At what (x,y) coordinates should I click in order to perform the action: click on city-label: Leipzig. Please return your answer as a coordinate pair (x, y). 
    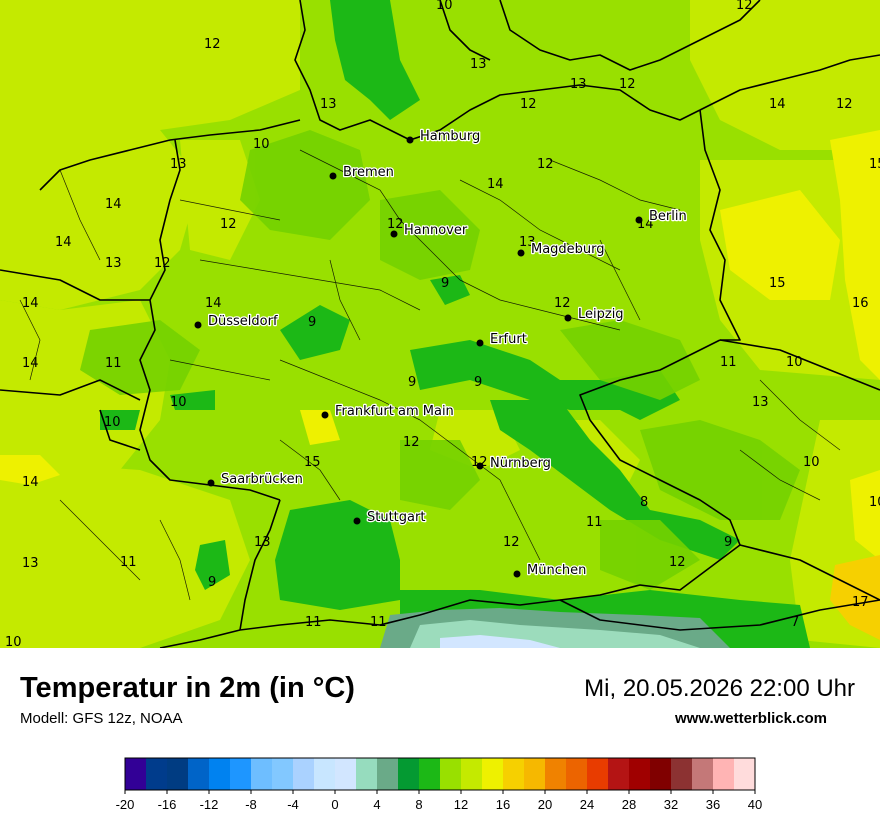
    Looking at the image, I should click on (601, 314).